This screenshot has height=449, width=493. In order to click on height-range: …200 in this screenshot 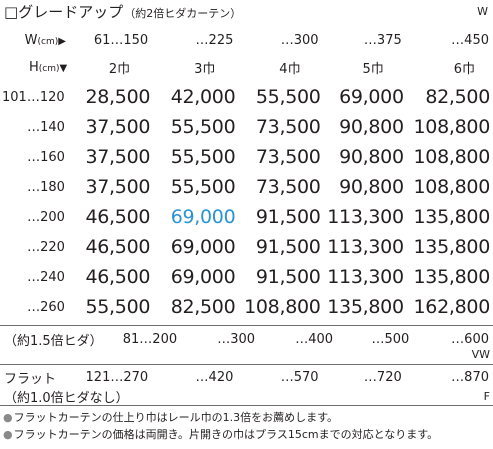, I will do `click(46, 217)`.